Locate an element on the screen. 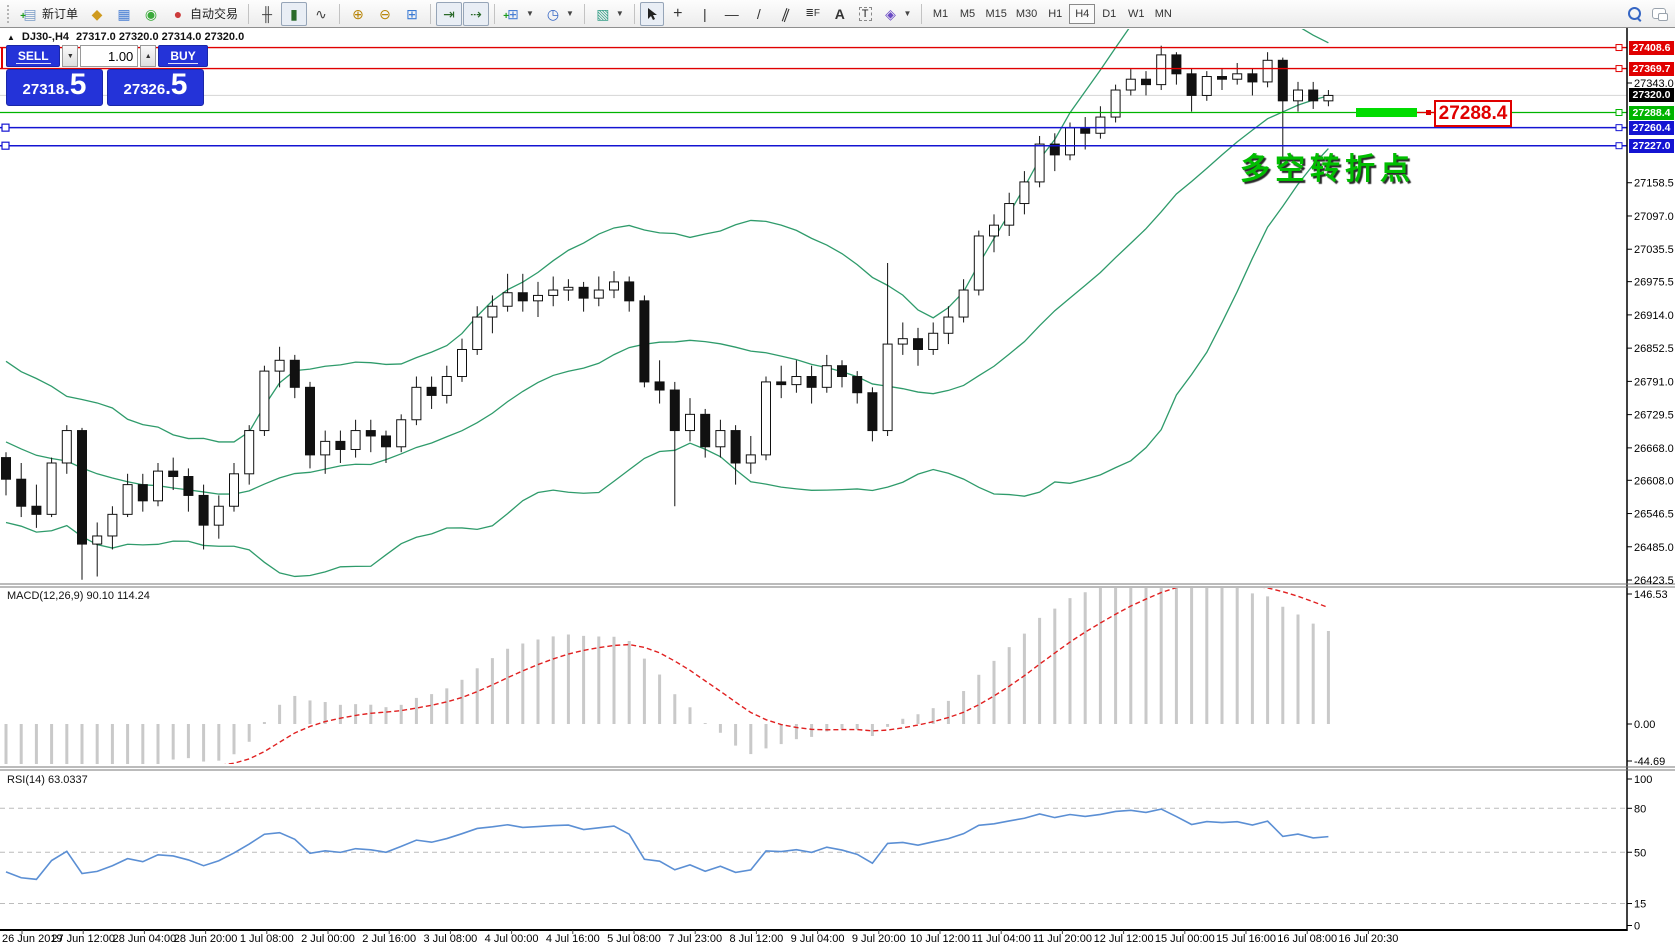  styler-button: ◆ is located at coordinates (97, 14).